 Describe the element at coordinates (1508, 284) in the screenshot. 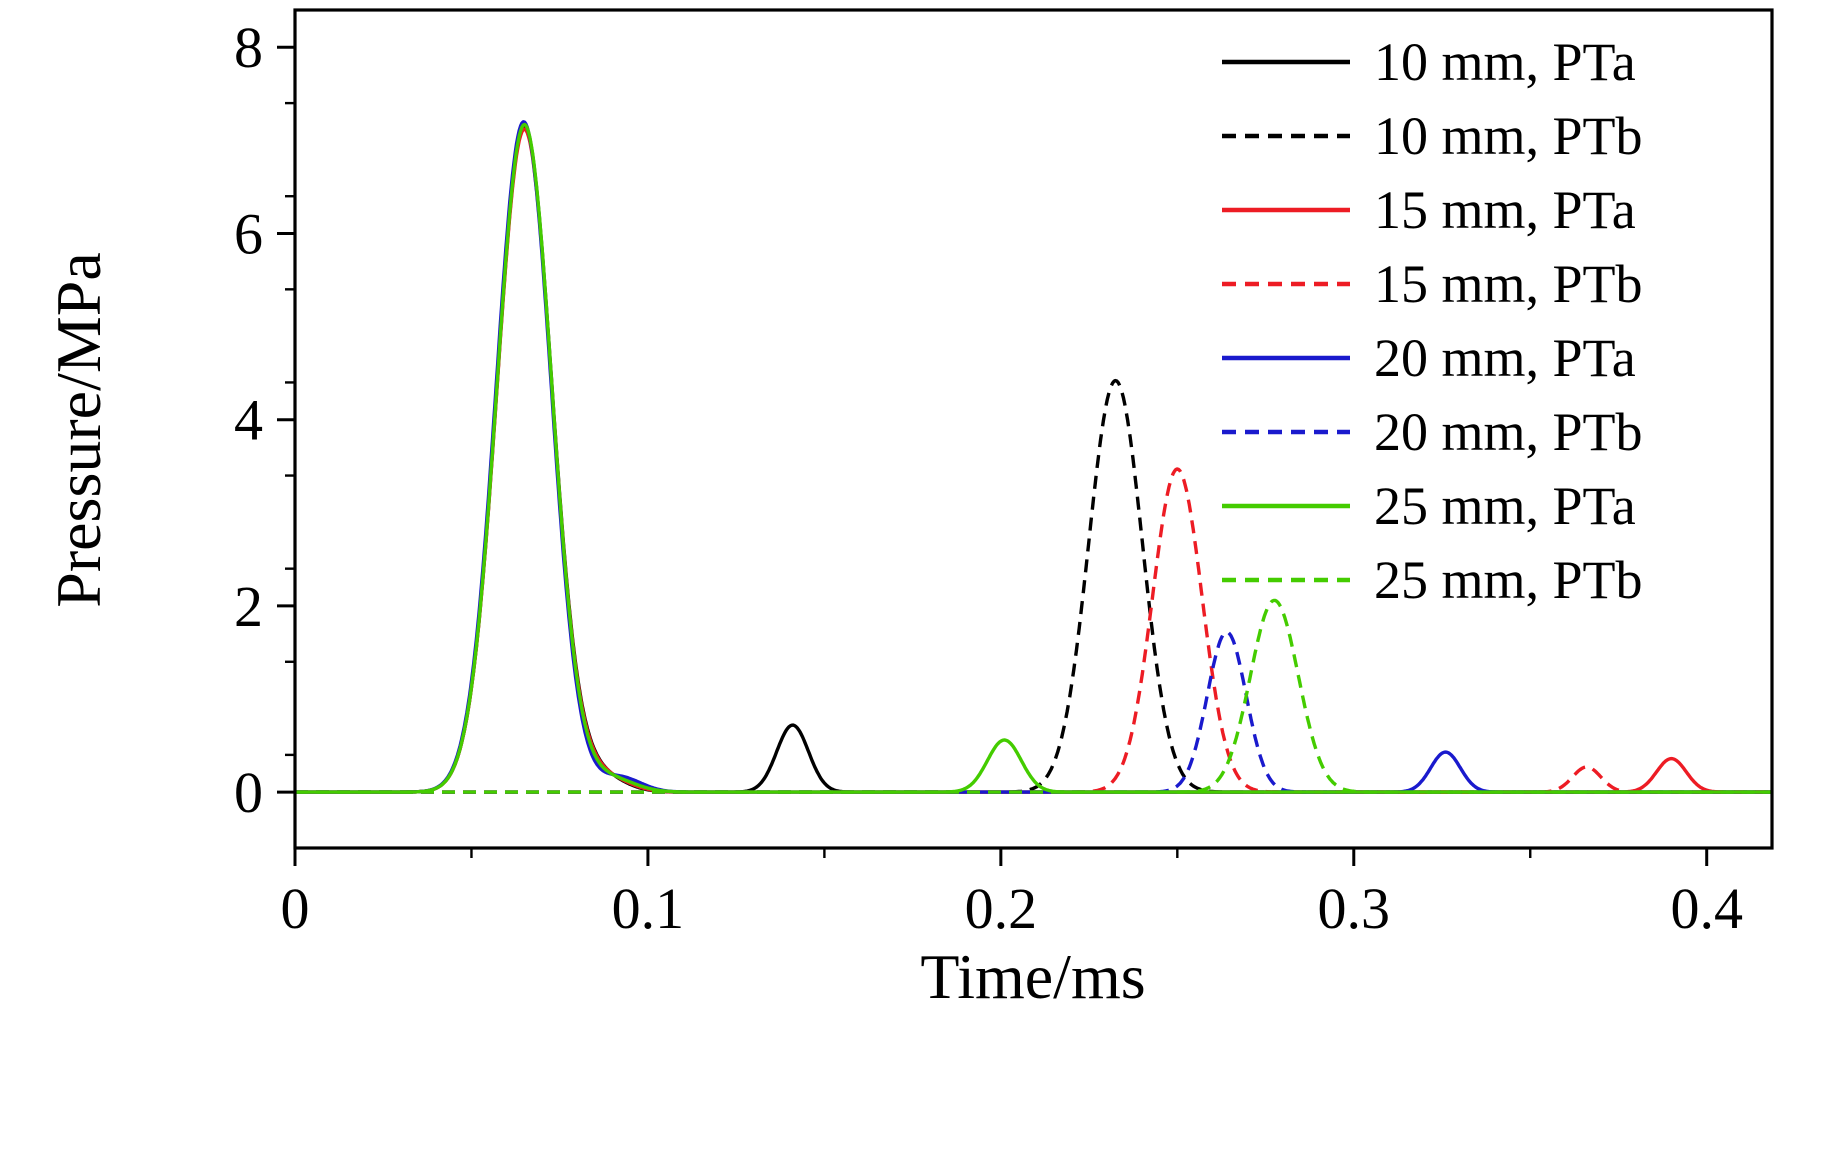

I see `legend-label: 15 mm, PTb` at that location.